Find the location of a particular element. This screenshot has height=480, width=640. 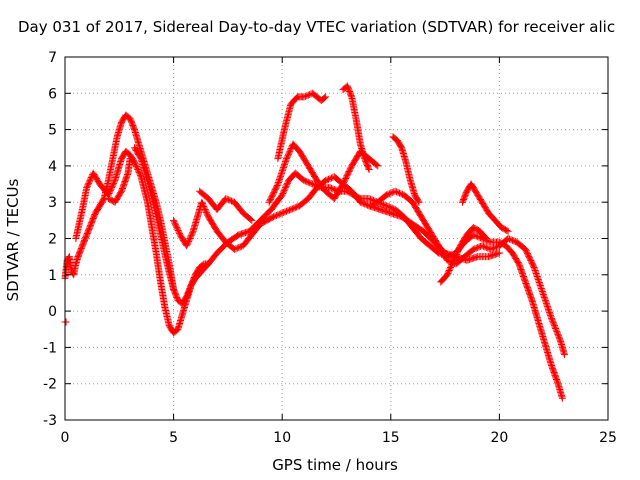

y-tick-label: 1 is located at coordinates (52, 276).